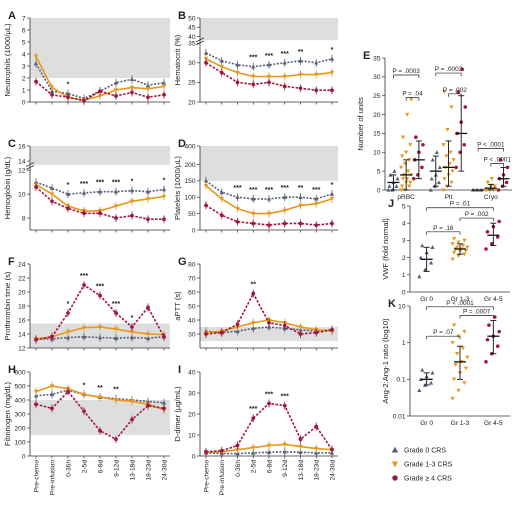 The image size is (520, 524). What do you see at coordinates (22, 194) in the screenshot?
I see `y-tick-label: 10` at bounding box center [22, 194].